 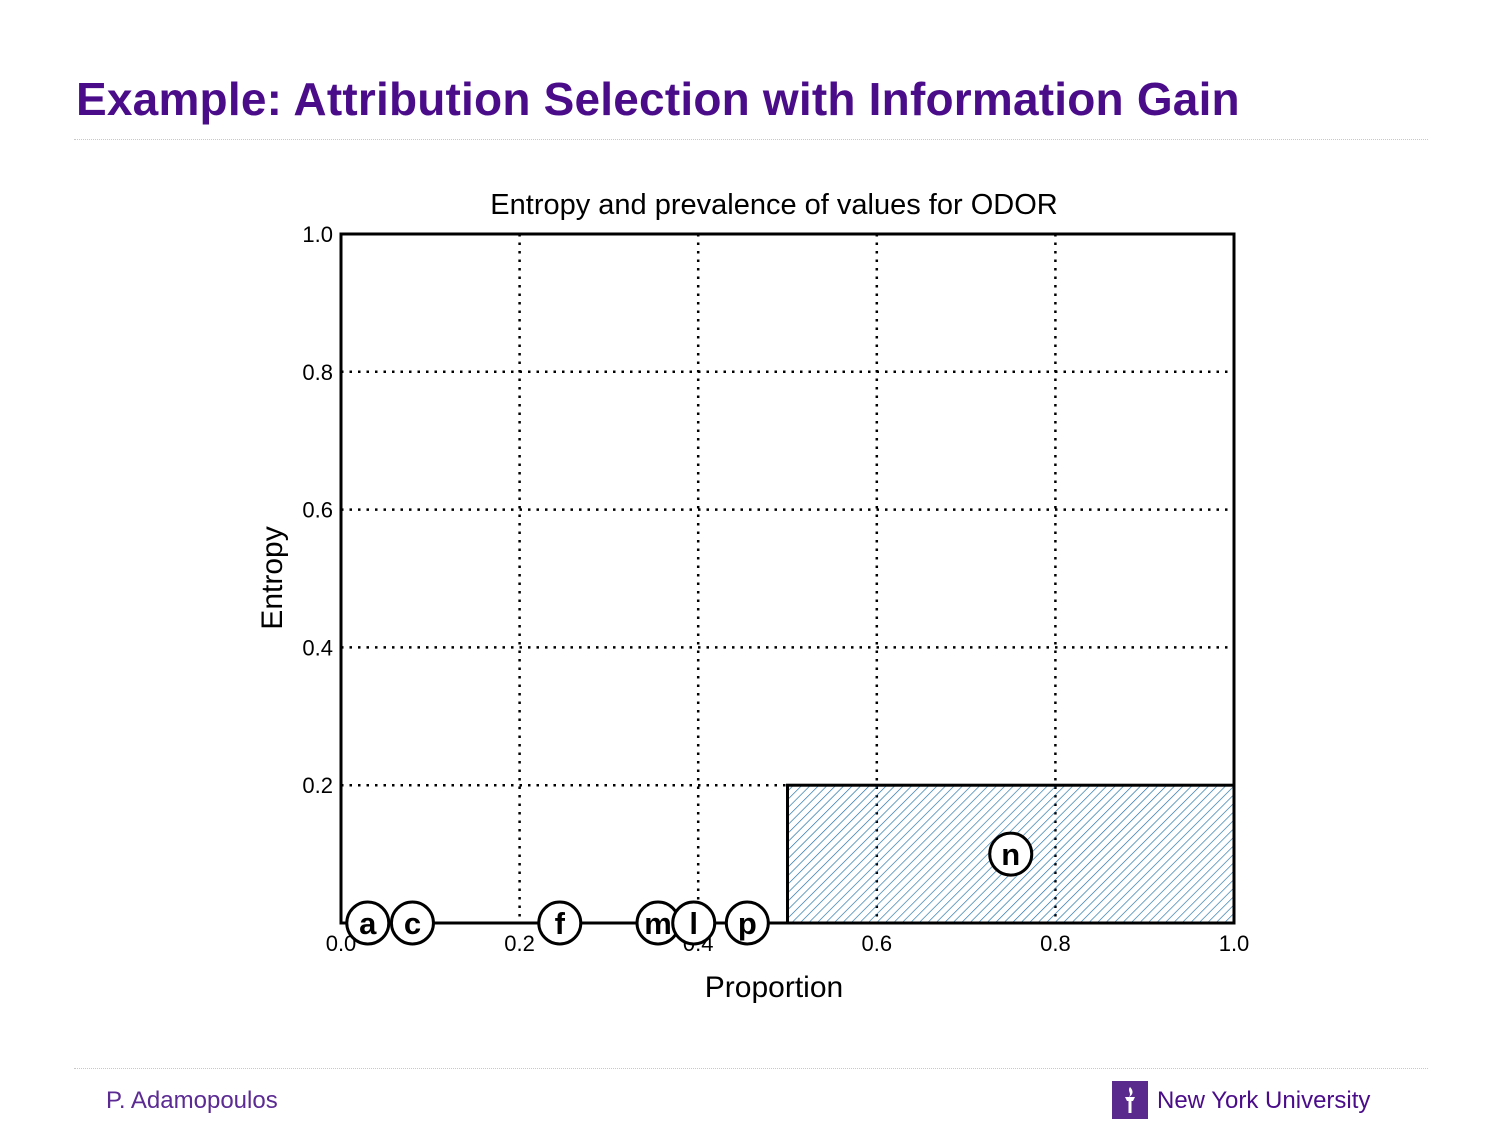 I want to click on marker-label: n, so click(x=1010, y=854).